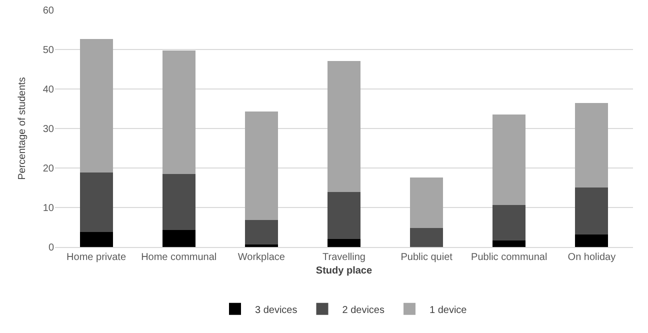 This screenshot has height=333, width=648. I want to click on x-axis-title: Study place, so click(344, 271).